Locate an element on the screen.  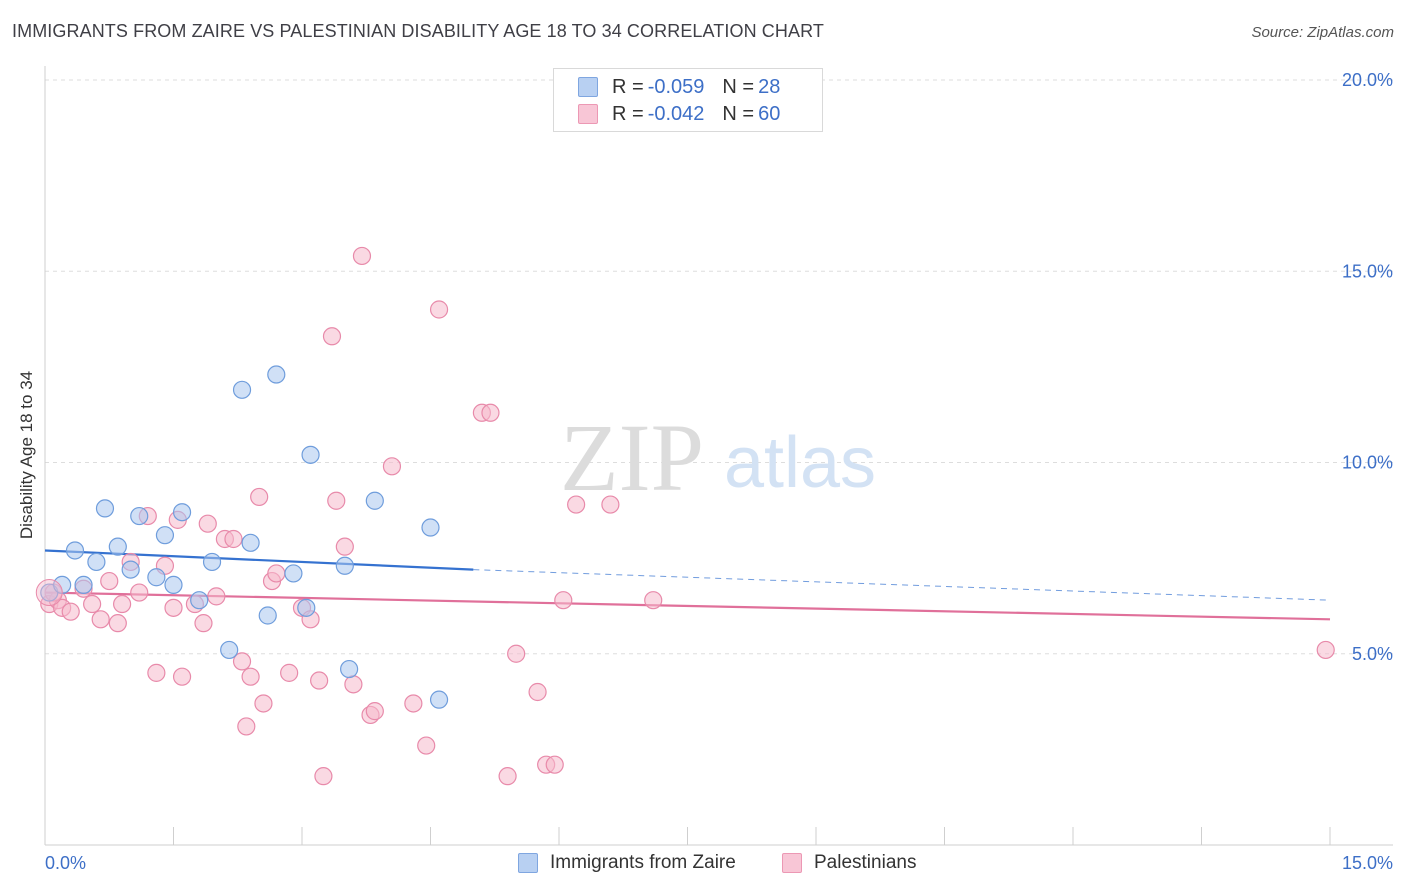
point-cluster is located at coordinates (49, 593).